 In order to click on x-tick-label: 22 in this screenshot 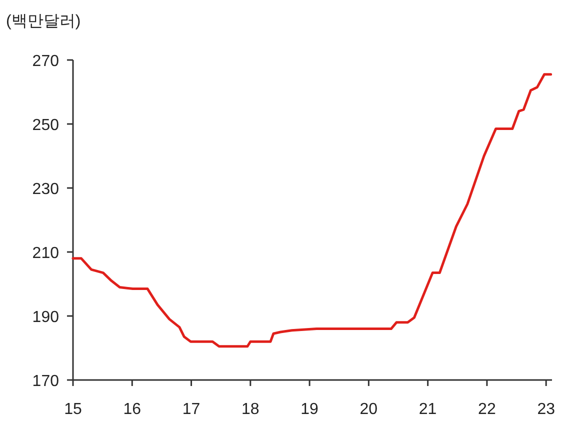, I will do `click(487, 409)`.